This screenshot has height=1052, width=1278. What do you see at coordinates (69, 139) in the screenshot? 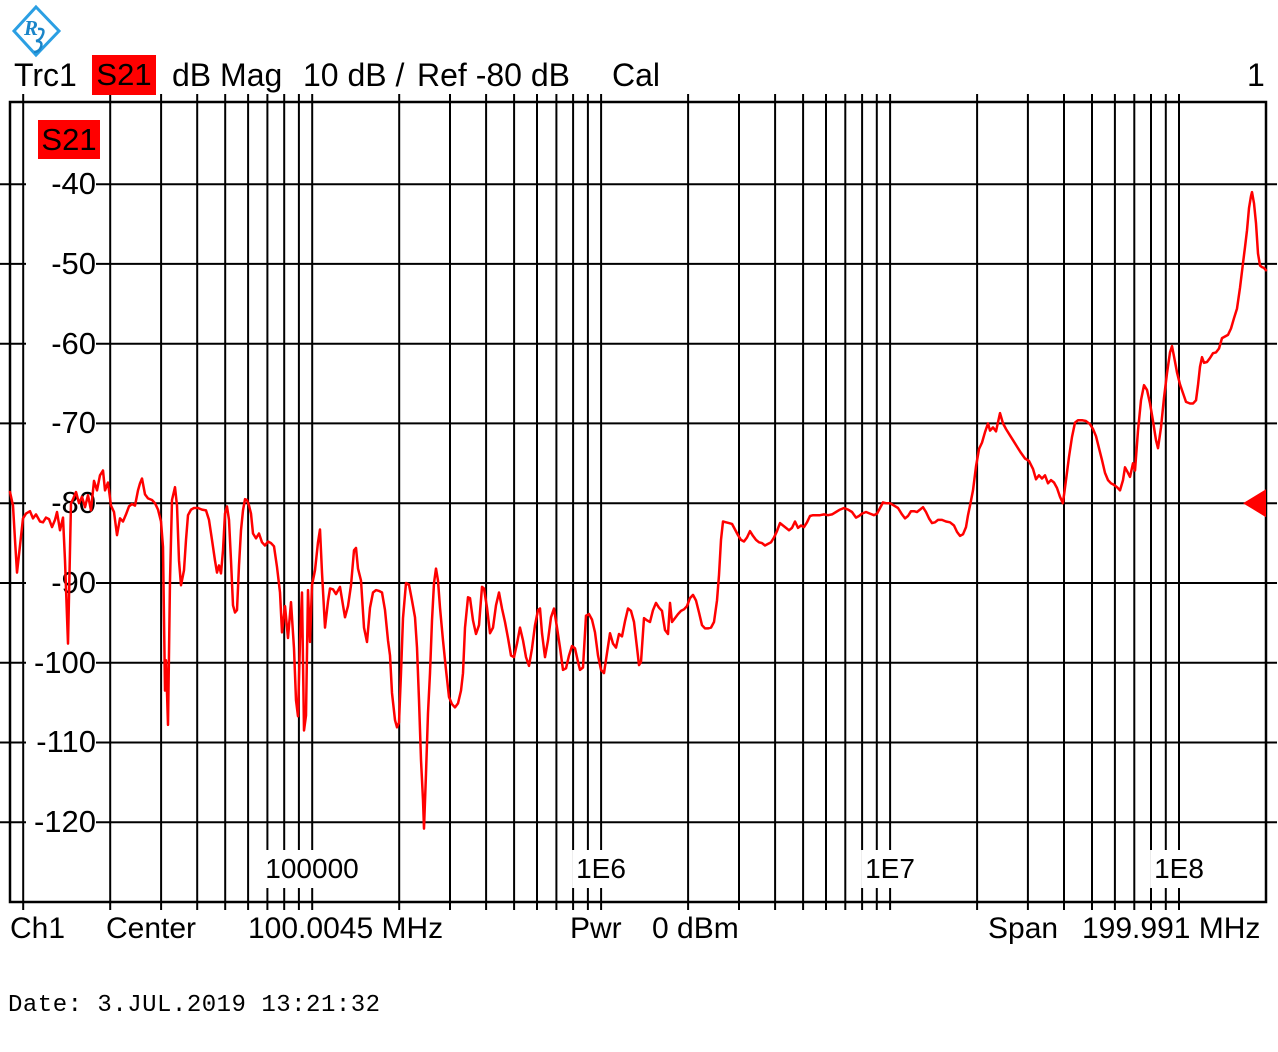
I see `trace-badge: S21` at bounding box center [69, 139].